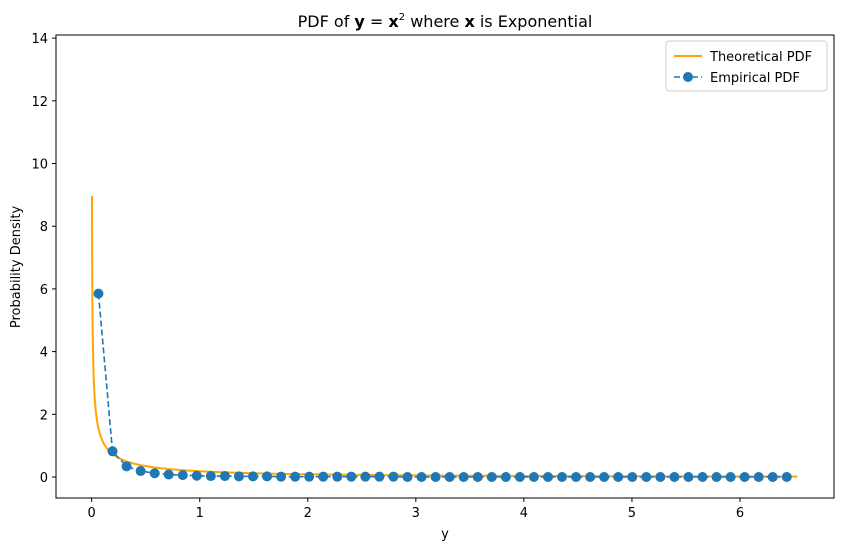  Describe the element at coordinates (308, 513) in the screenshot. I see `x-tick-label: 2` at that location.